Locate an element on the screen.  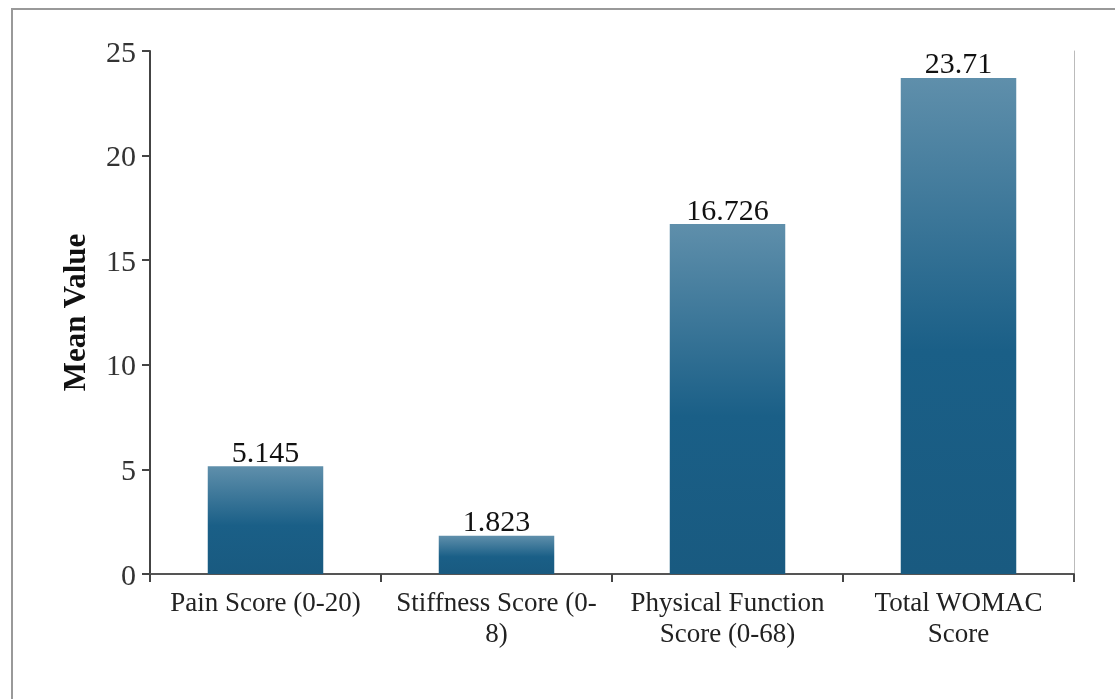
y-tick-label: 0 is located at coordinates (128, 574).